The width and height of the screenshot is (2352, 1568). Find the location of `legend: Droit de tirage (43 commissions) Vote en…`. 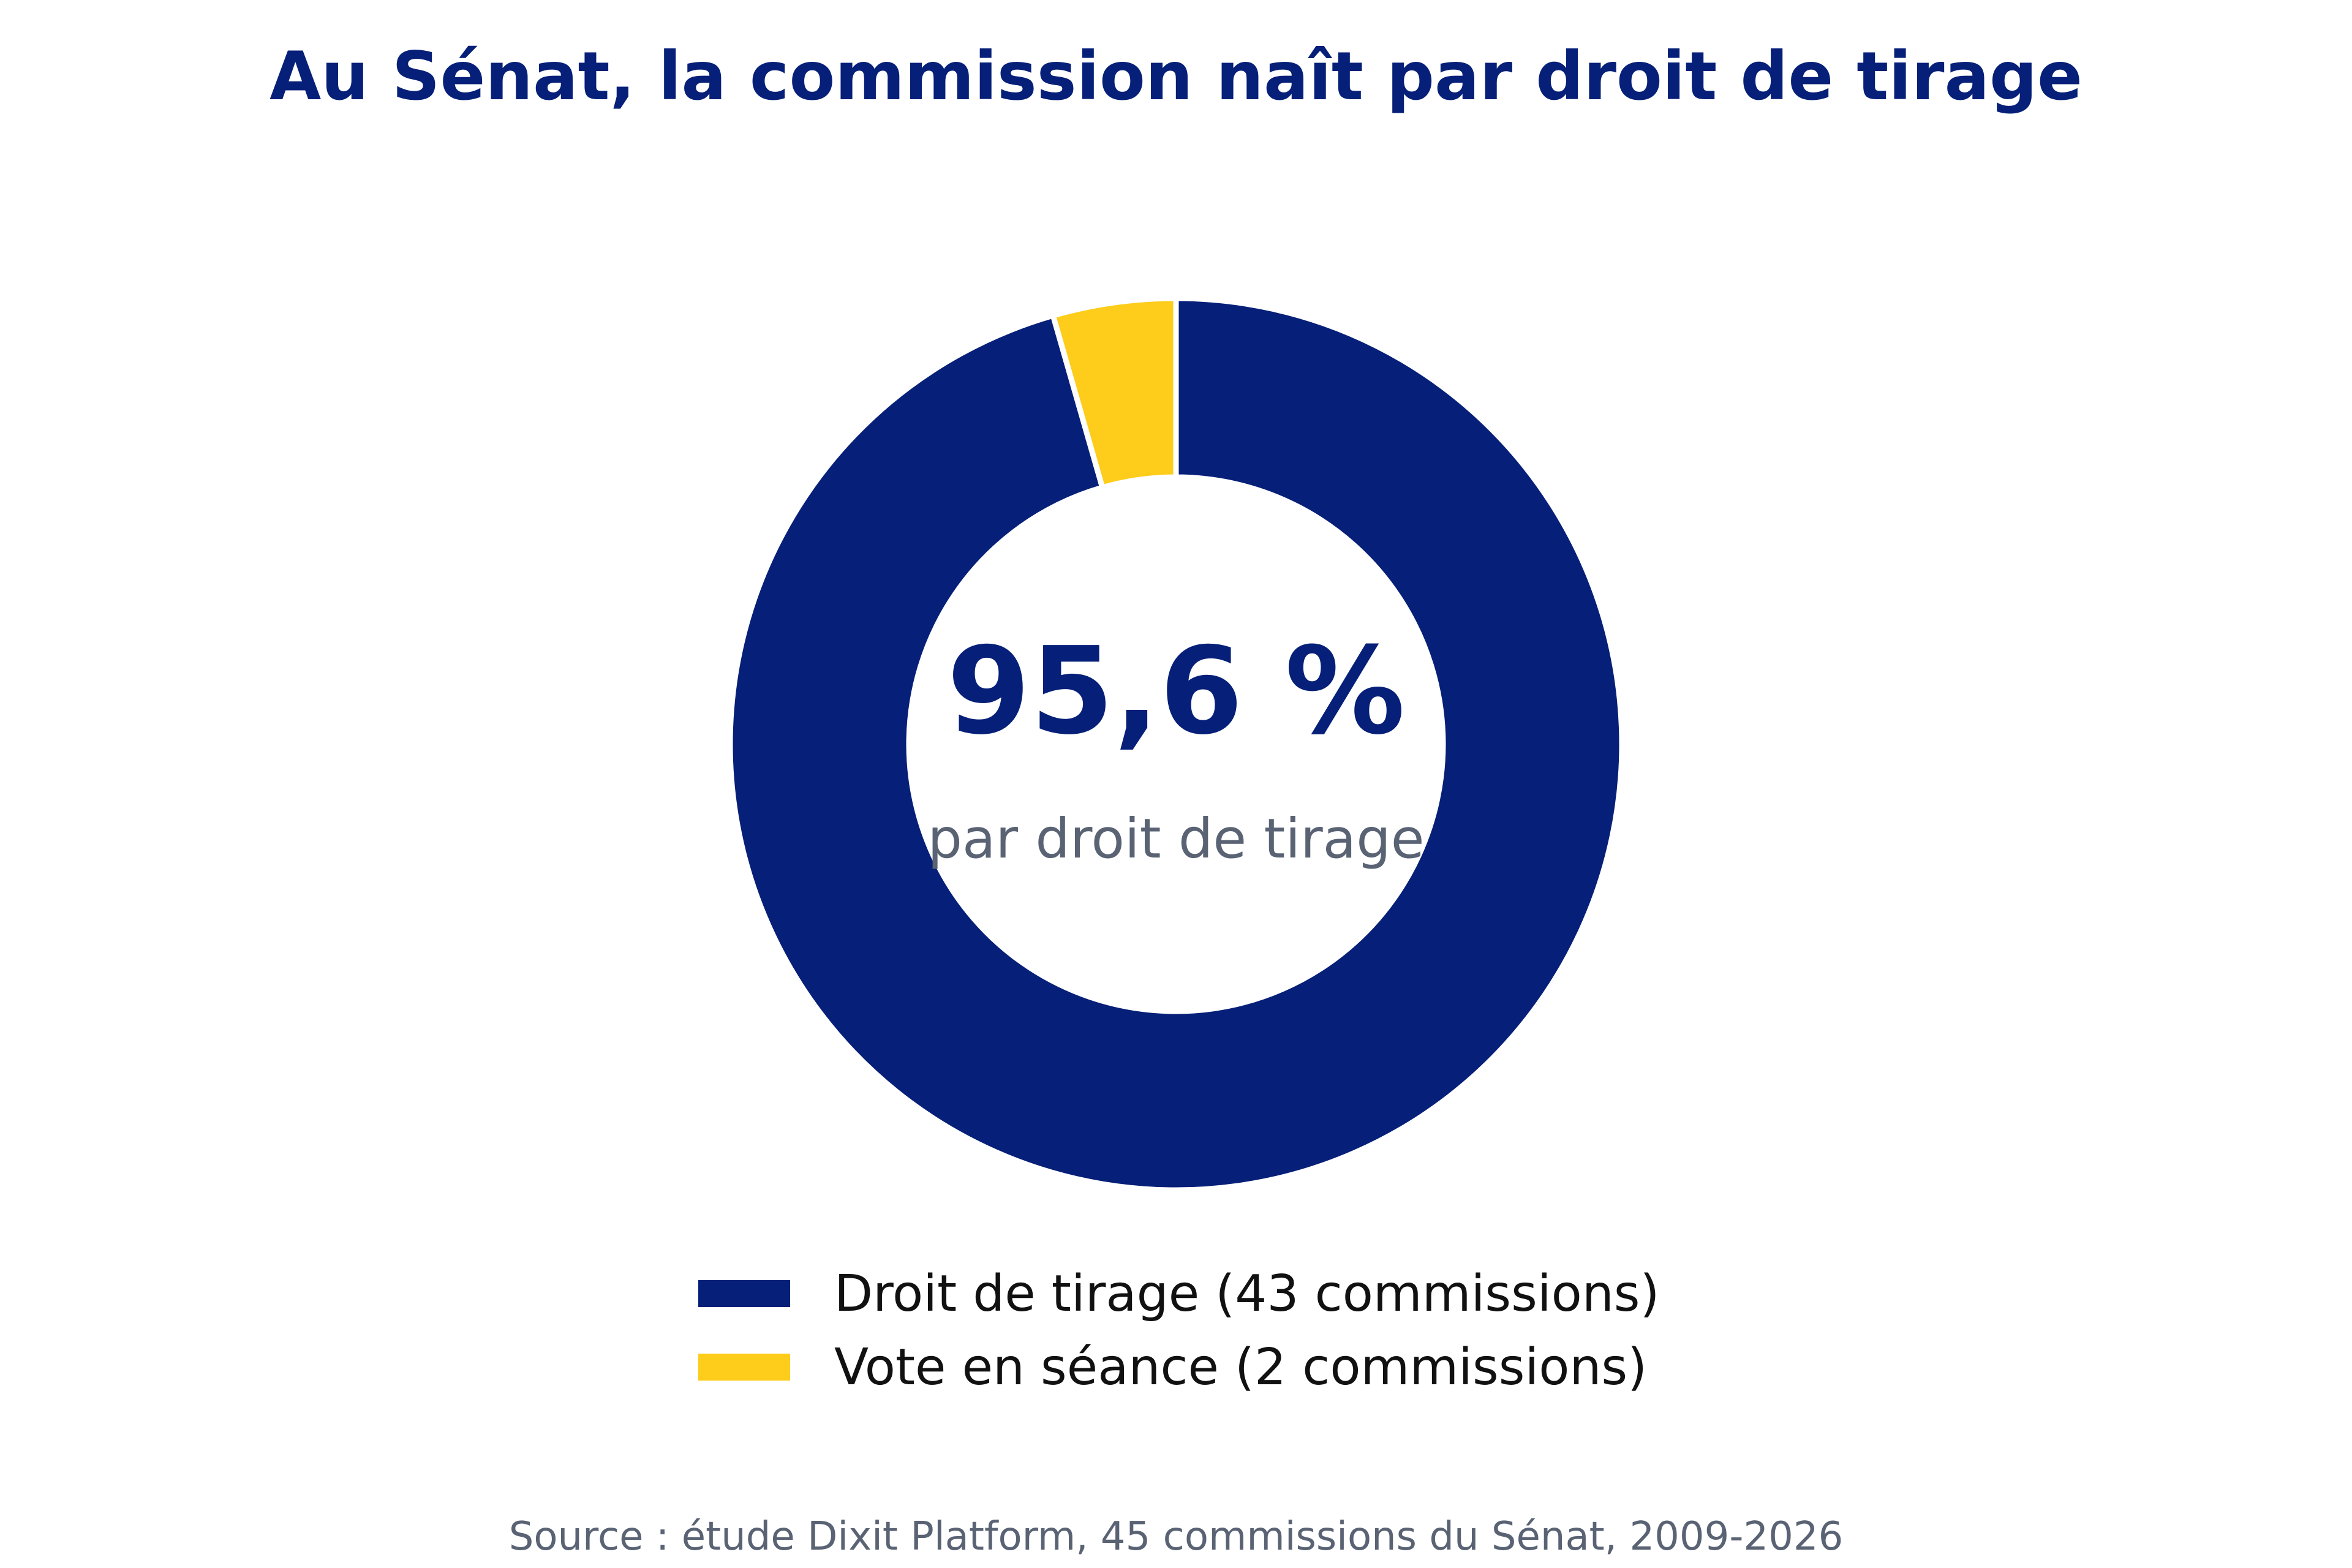

legend: Droit de tirage (43 commissions) Vote en… is located at coordinates (1179, 1330).